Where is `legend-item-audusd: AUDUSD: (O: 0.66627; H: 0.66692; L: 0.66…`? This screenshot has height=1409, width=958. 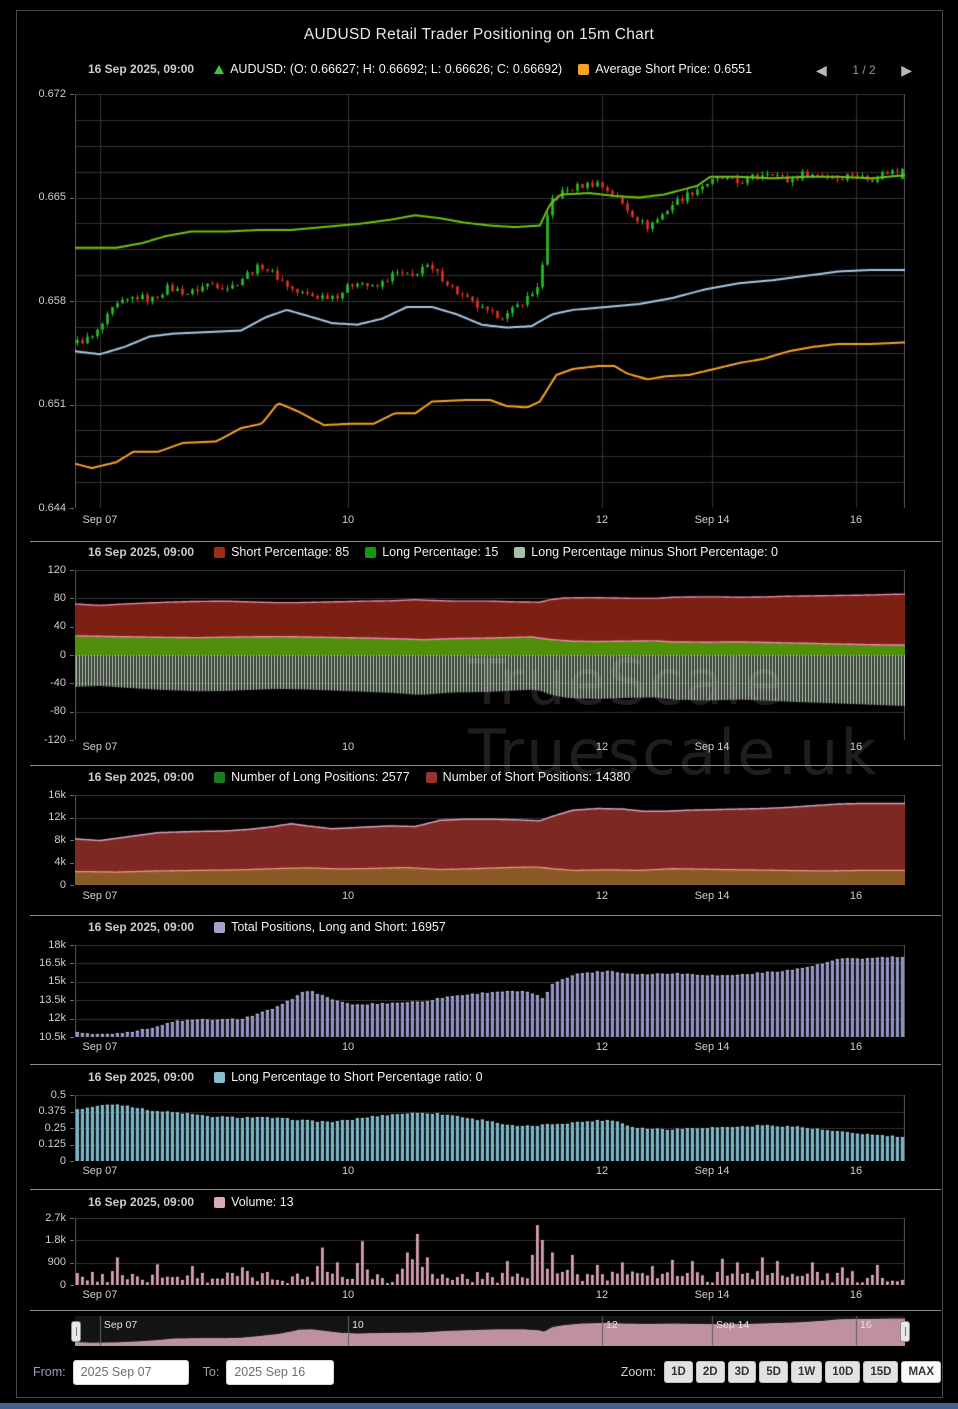
legend-item-audusd: AUDUSD: (O: 0.66627; H: 0.66692; L: 0.66… is located at coordinates (388, 69).